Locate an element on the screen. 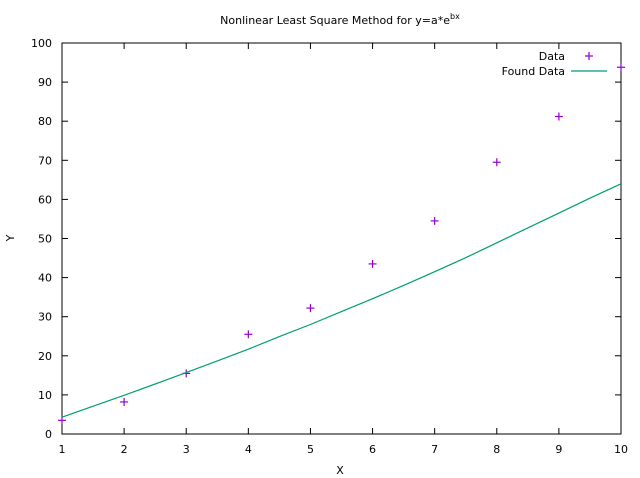 The height and width of the screenshot is (478, 640). x-tick-label: 3 is located at coordinates (186, 449).